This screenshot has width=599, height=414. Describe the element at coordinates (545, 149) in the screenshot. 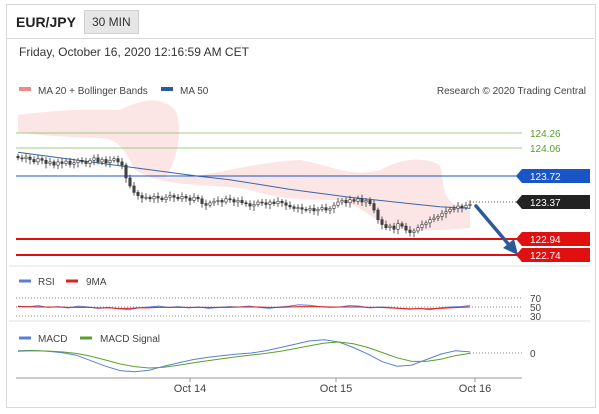

I see `level-label-124-06: 124.06` at that location.